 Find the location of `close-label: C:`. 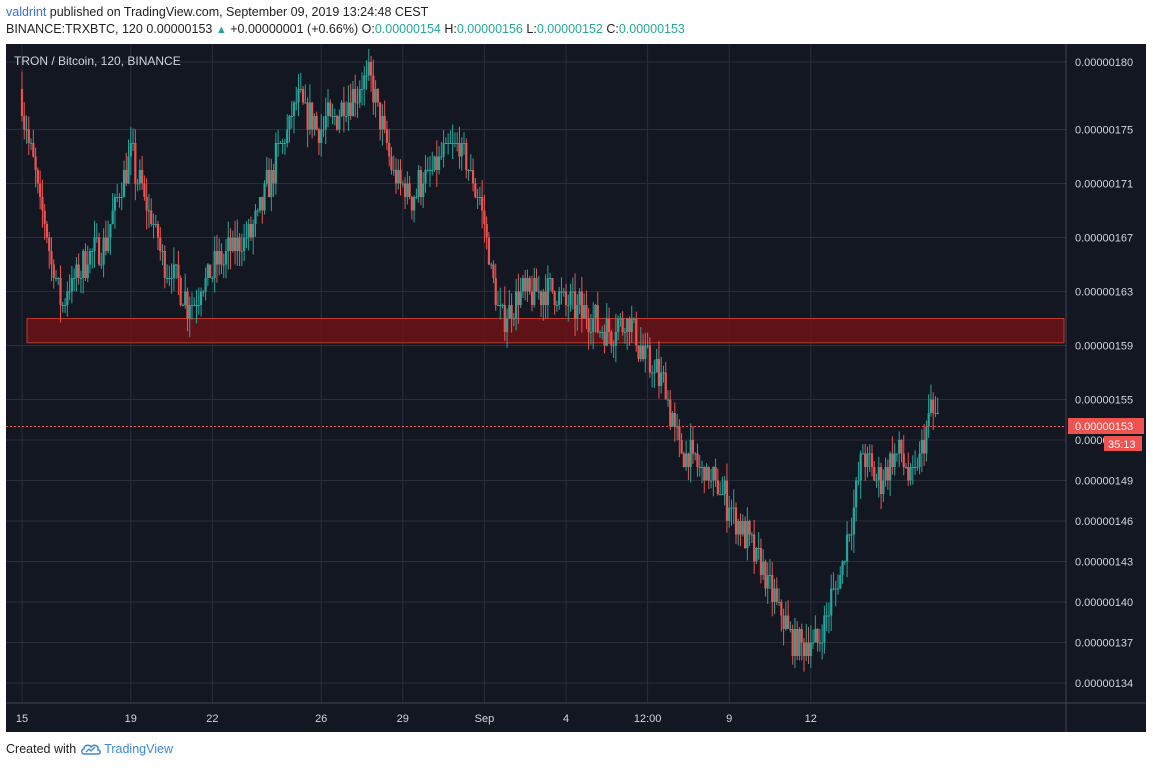

close-label: C: is located at coordinates (612, 29).